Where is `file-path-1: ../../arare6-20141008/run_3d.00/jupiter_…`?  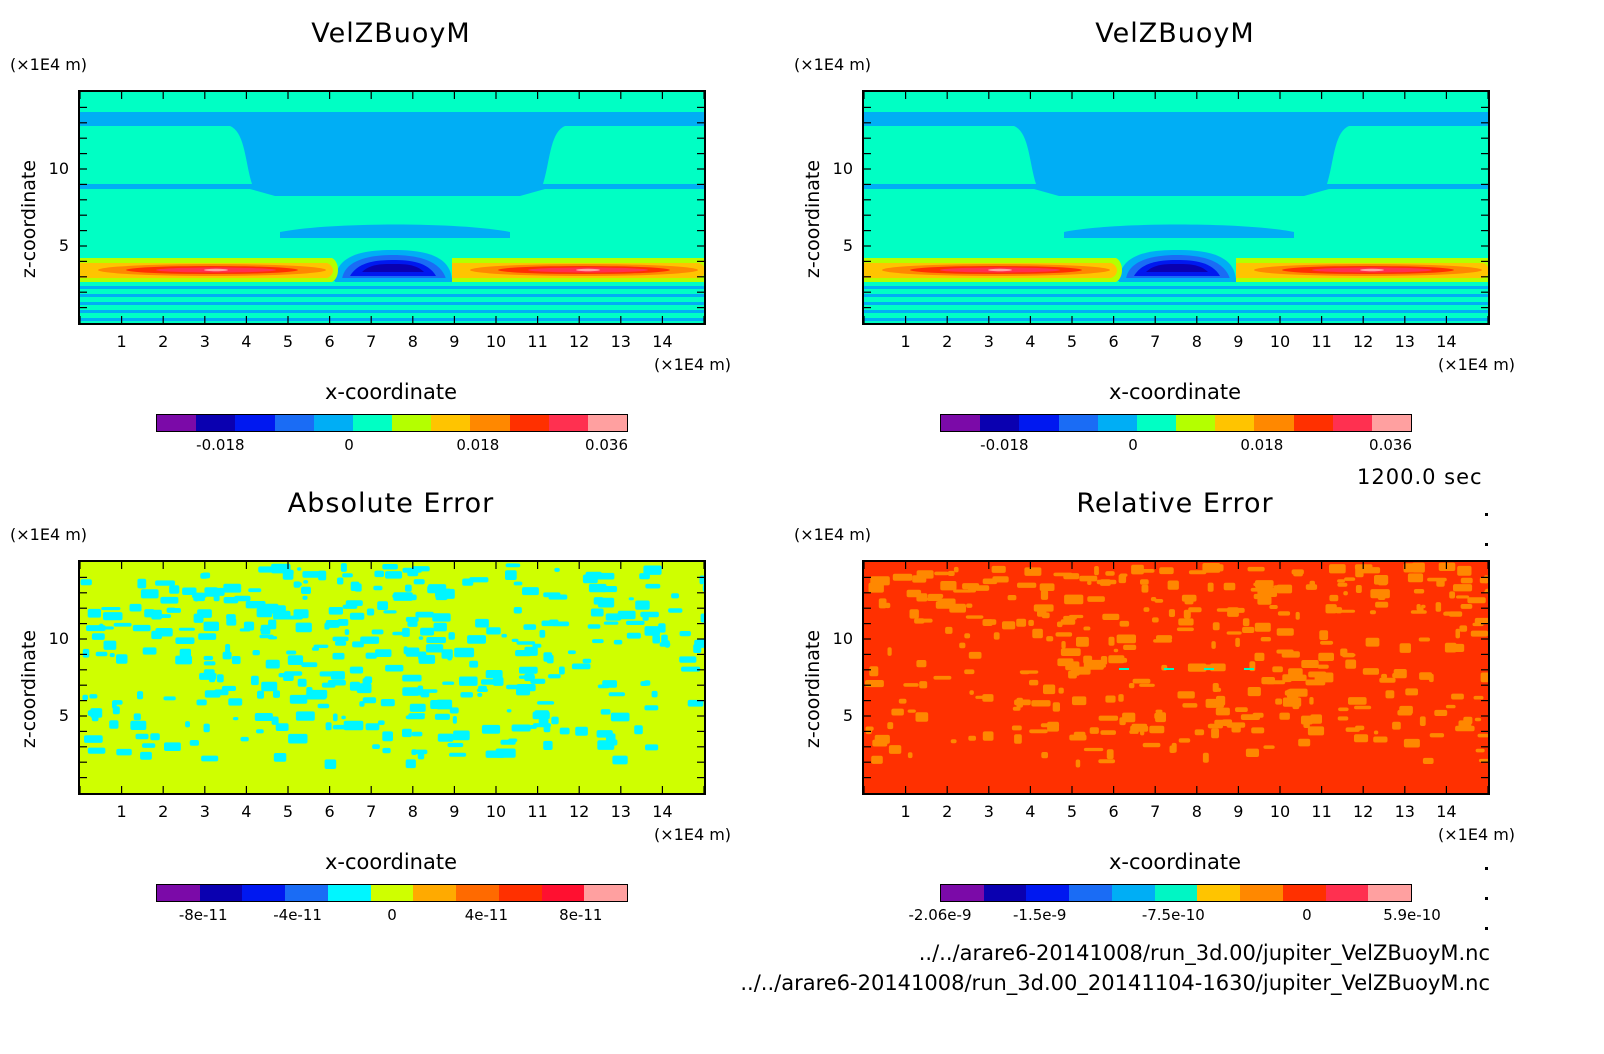 file-path-1: ../../arare6-20141008/run_3d.00/jupiter_… is located at coordinates (1204, 953).